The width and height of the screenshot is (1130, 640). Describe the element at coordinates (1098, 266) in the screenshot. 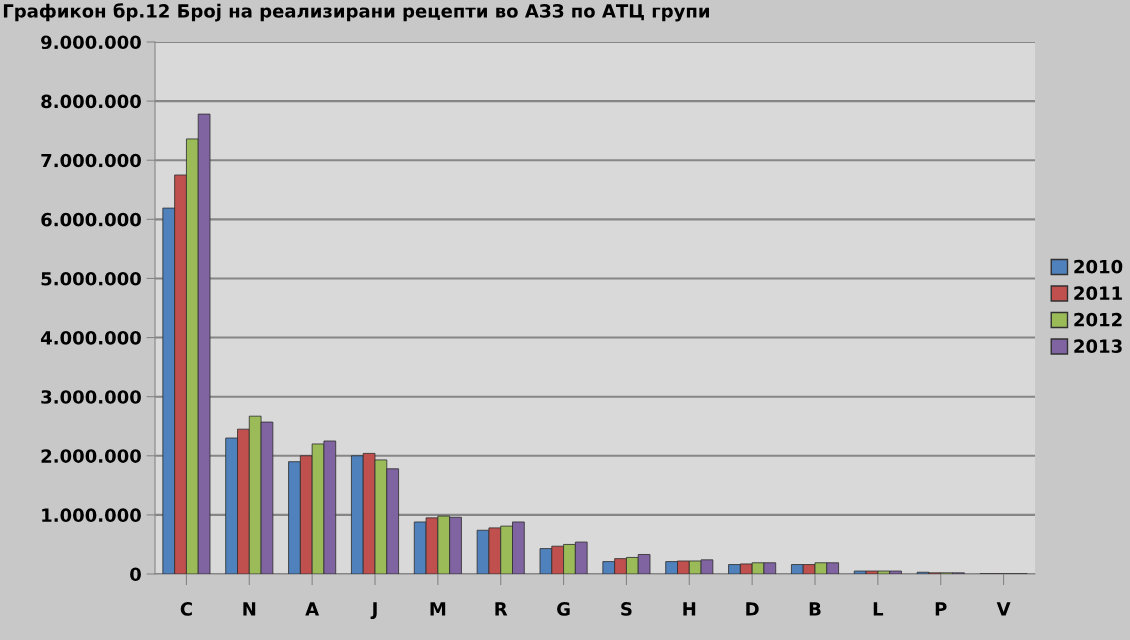

I see `legend-label: 2010` at that location.